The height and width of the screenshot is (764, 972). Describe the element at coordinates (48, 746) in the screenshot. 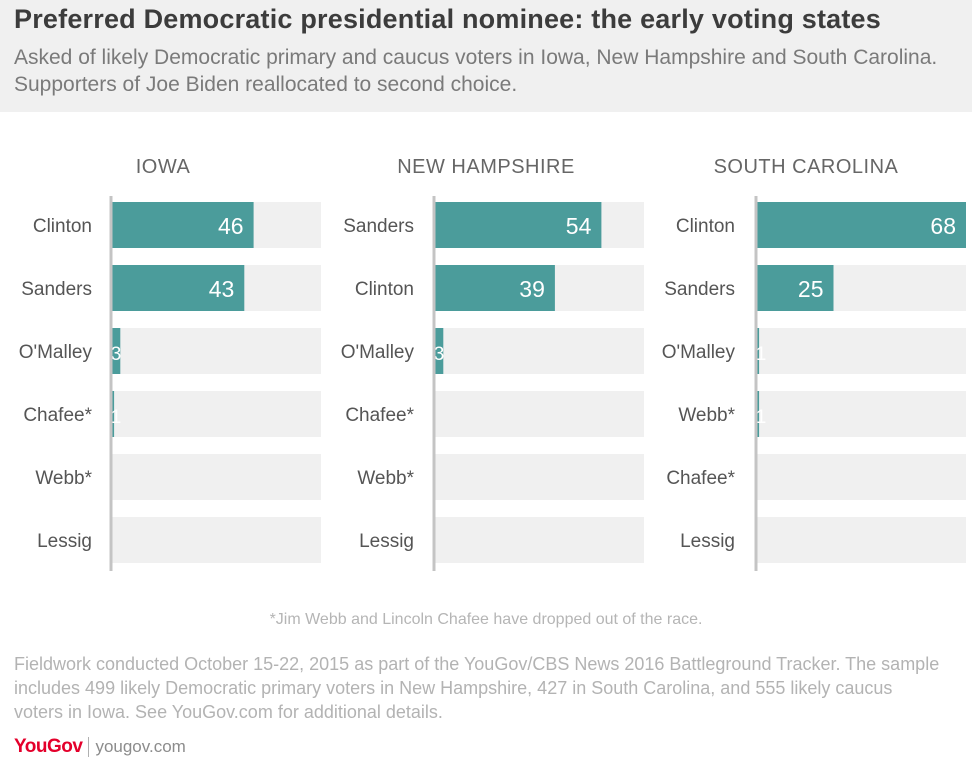

I see `yougov-logo: YouGov` at that location.